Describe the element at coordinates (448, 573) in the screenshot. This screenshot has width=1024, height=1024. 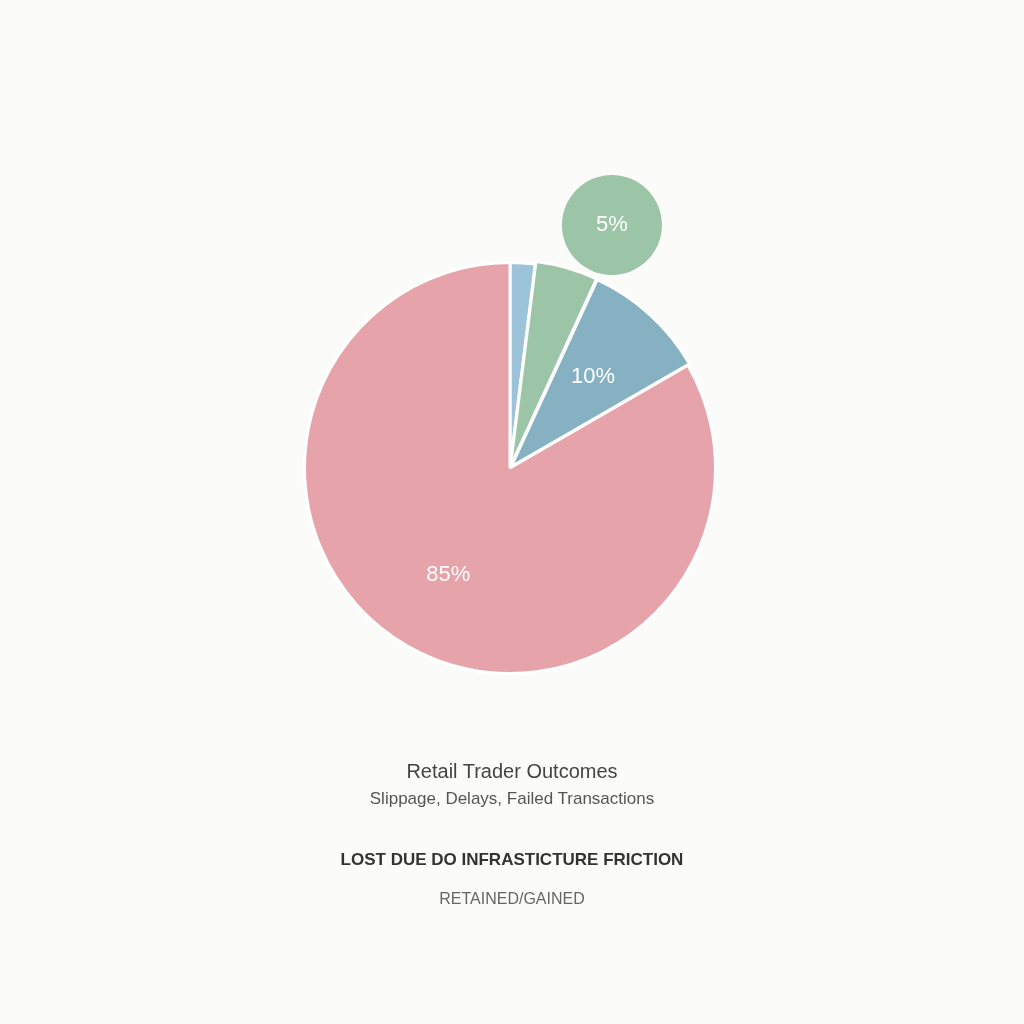
I see `data-label: 85%` at that location.